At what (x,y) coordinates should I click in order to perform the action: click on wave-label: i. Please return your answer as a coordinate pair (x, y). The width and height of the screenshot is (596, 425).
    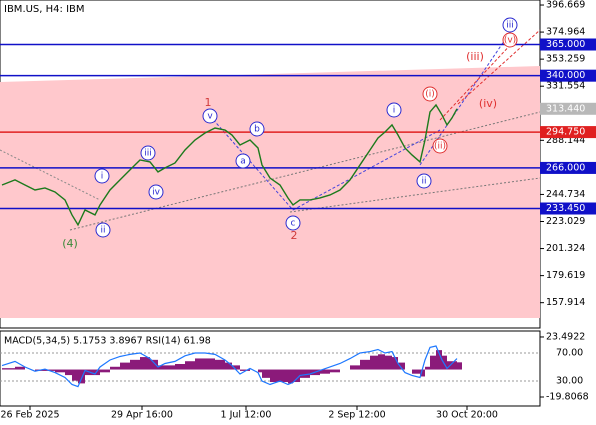
    Looking at the image, I should click on (394, 111).